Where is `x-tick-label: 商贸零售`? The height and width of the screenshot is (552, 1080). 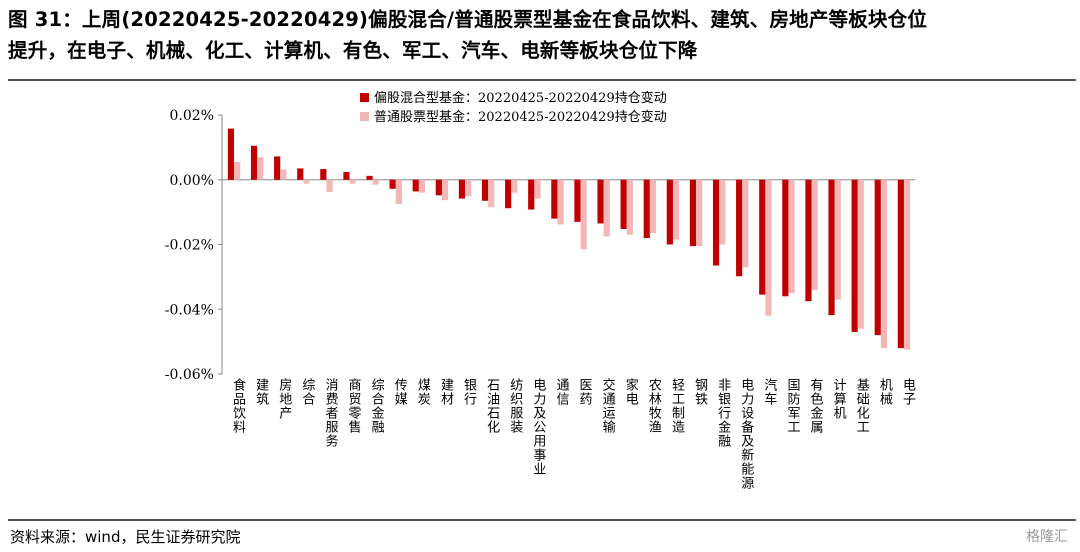
x-tick-label: 商贸零售 is located at coordinates (354, 406).